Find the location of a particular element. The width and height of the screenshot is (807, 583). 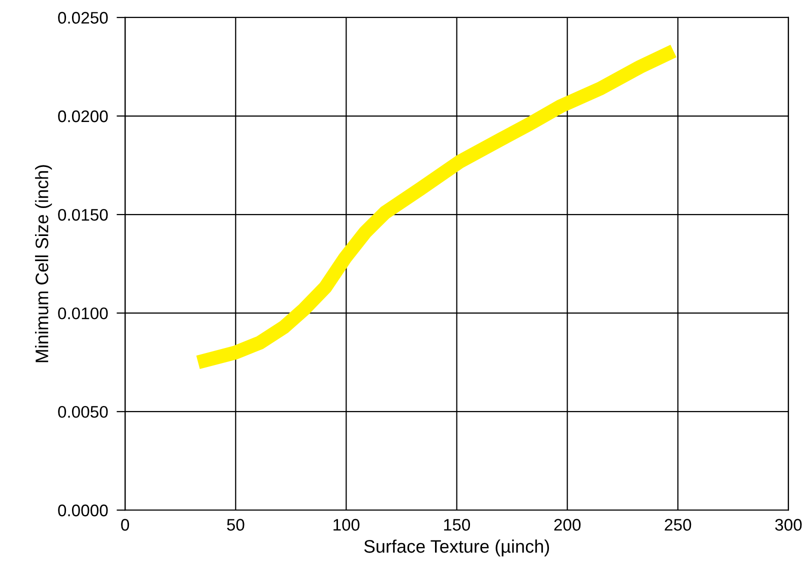

x-tick-label: 300 is located at coordinates (788, 524).